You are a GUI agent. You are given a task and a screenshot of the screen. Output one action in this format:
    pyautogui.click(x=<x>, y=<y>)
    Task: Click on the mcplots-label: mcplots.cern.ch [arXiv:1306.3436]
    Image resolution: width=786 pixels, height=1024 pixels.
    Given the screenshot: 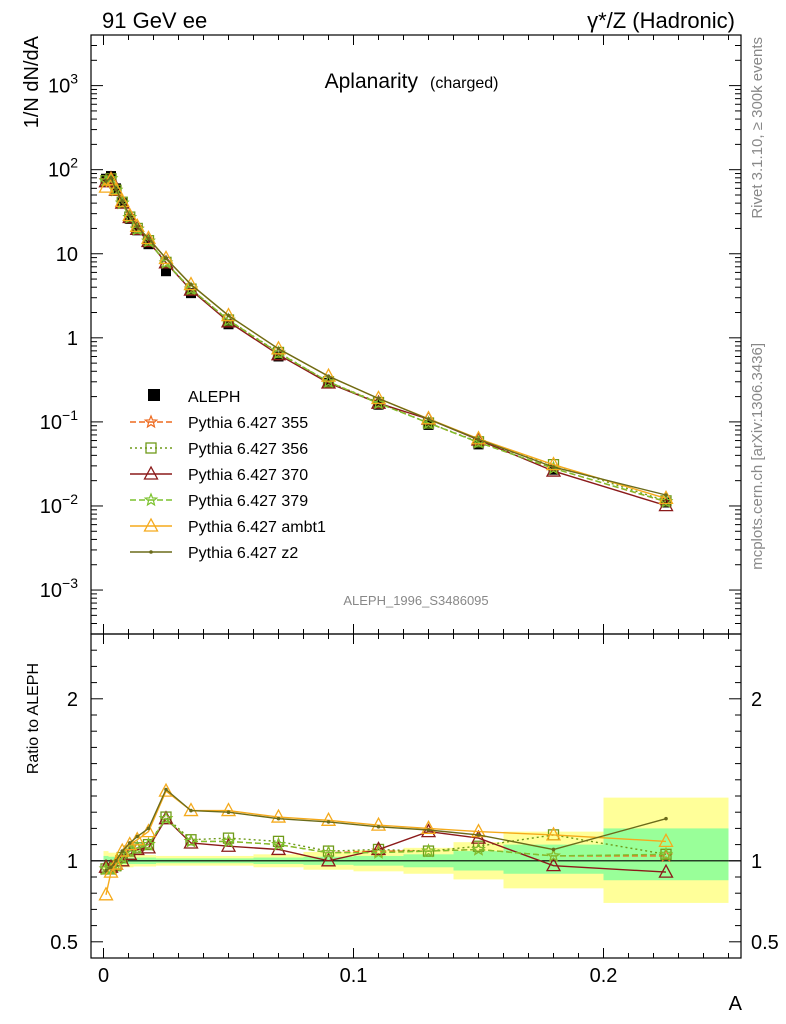 What is the action you would take?
    pyautogui.click(x=757, y=456)
    